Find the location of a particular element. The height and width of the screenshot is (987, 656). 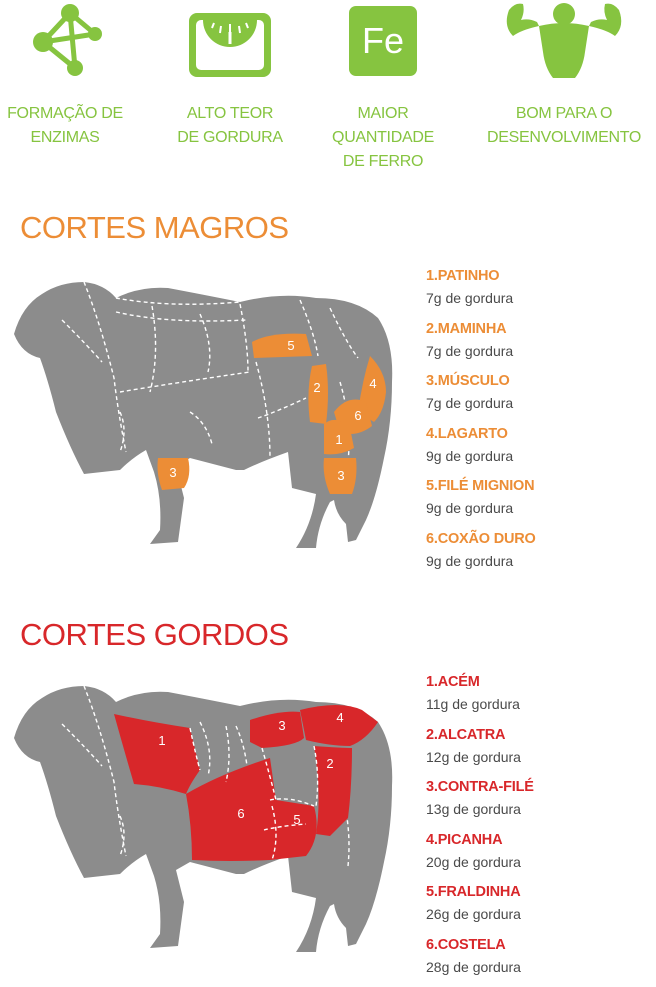

benefit-enzymes: FORMAÇÃO DE ENZIMAS is located at coordinates (65, 75).